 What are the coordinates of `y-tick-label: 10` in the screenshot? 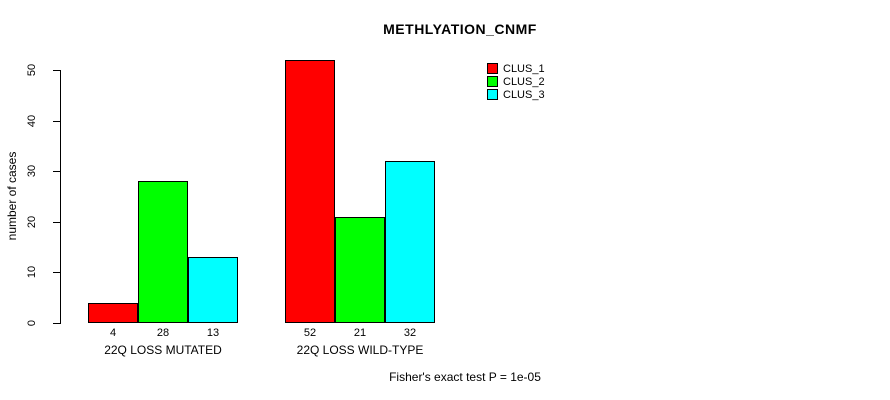 It's located at (32, 272).